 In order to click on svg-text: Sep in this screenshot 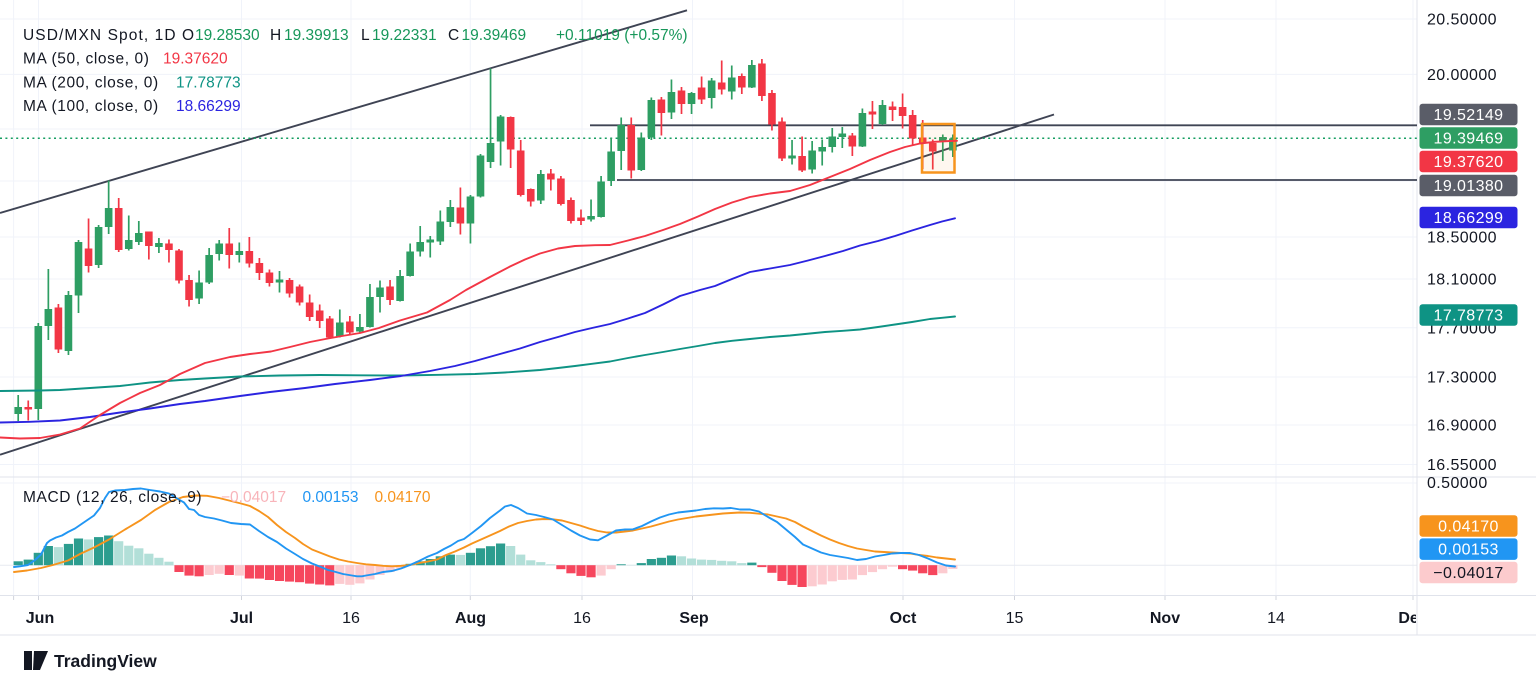, I will do `click(694, 618)`.